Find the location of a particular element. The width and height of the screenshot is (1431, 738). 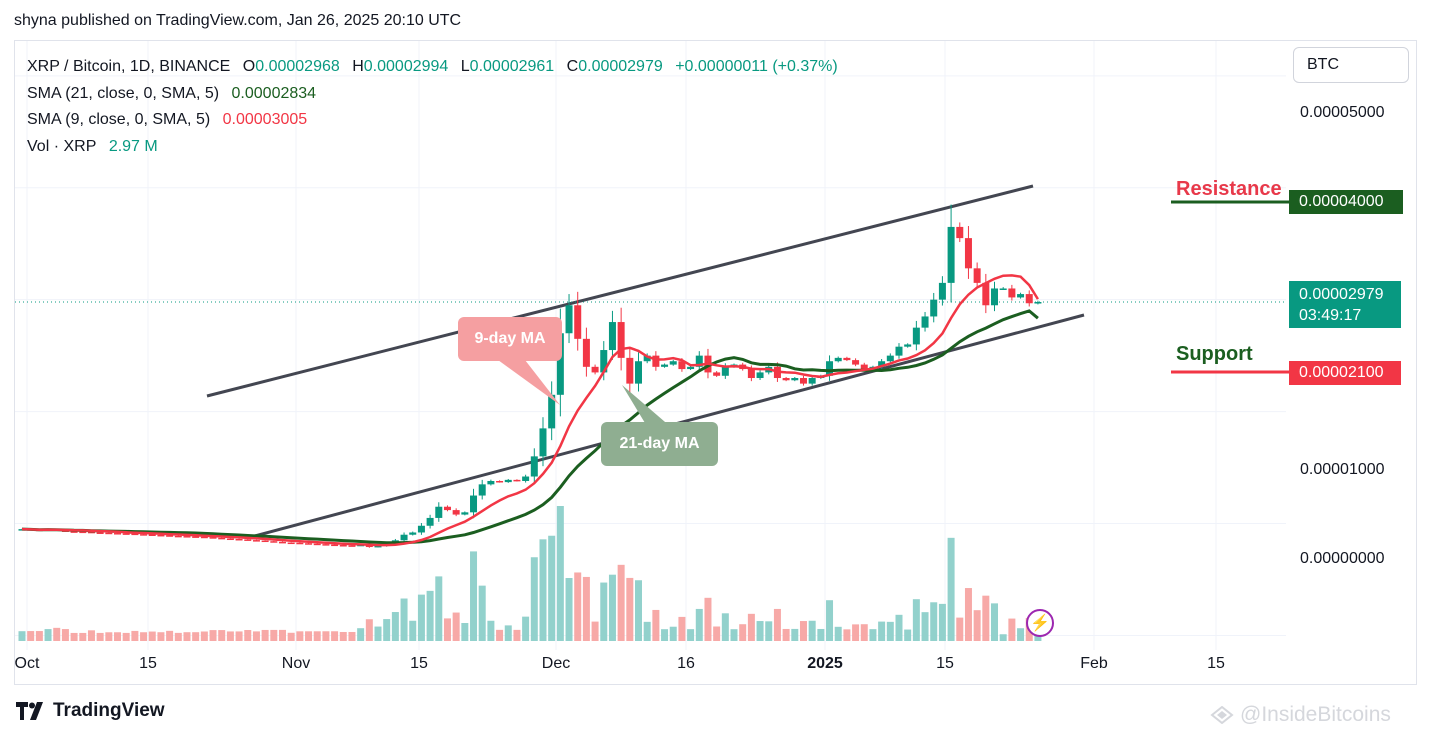

resistance-price-tag: 0.00004000 is located at coordinates (1346, 202).